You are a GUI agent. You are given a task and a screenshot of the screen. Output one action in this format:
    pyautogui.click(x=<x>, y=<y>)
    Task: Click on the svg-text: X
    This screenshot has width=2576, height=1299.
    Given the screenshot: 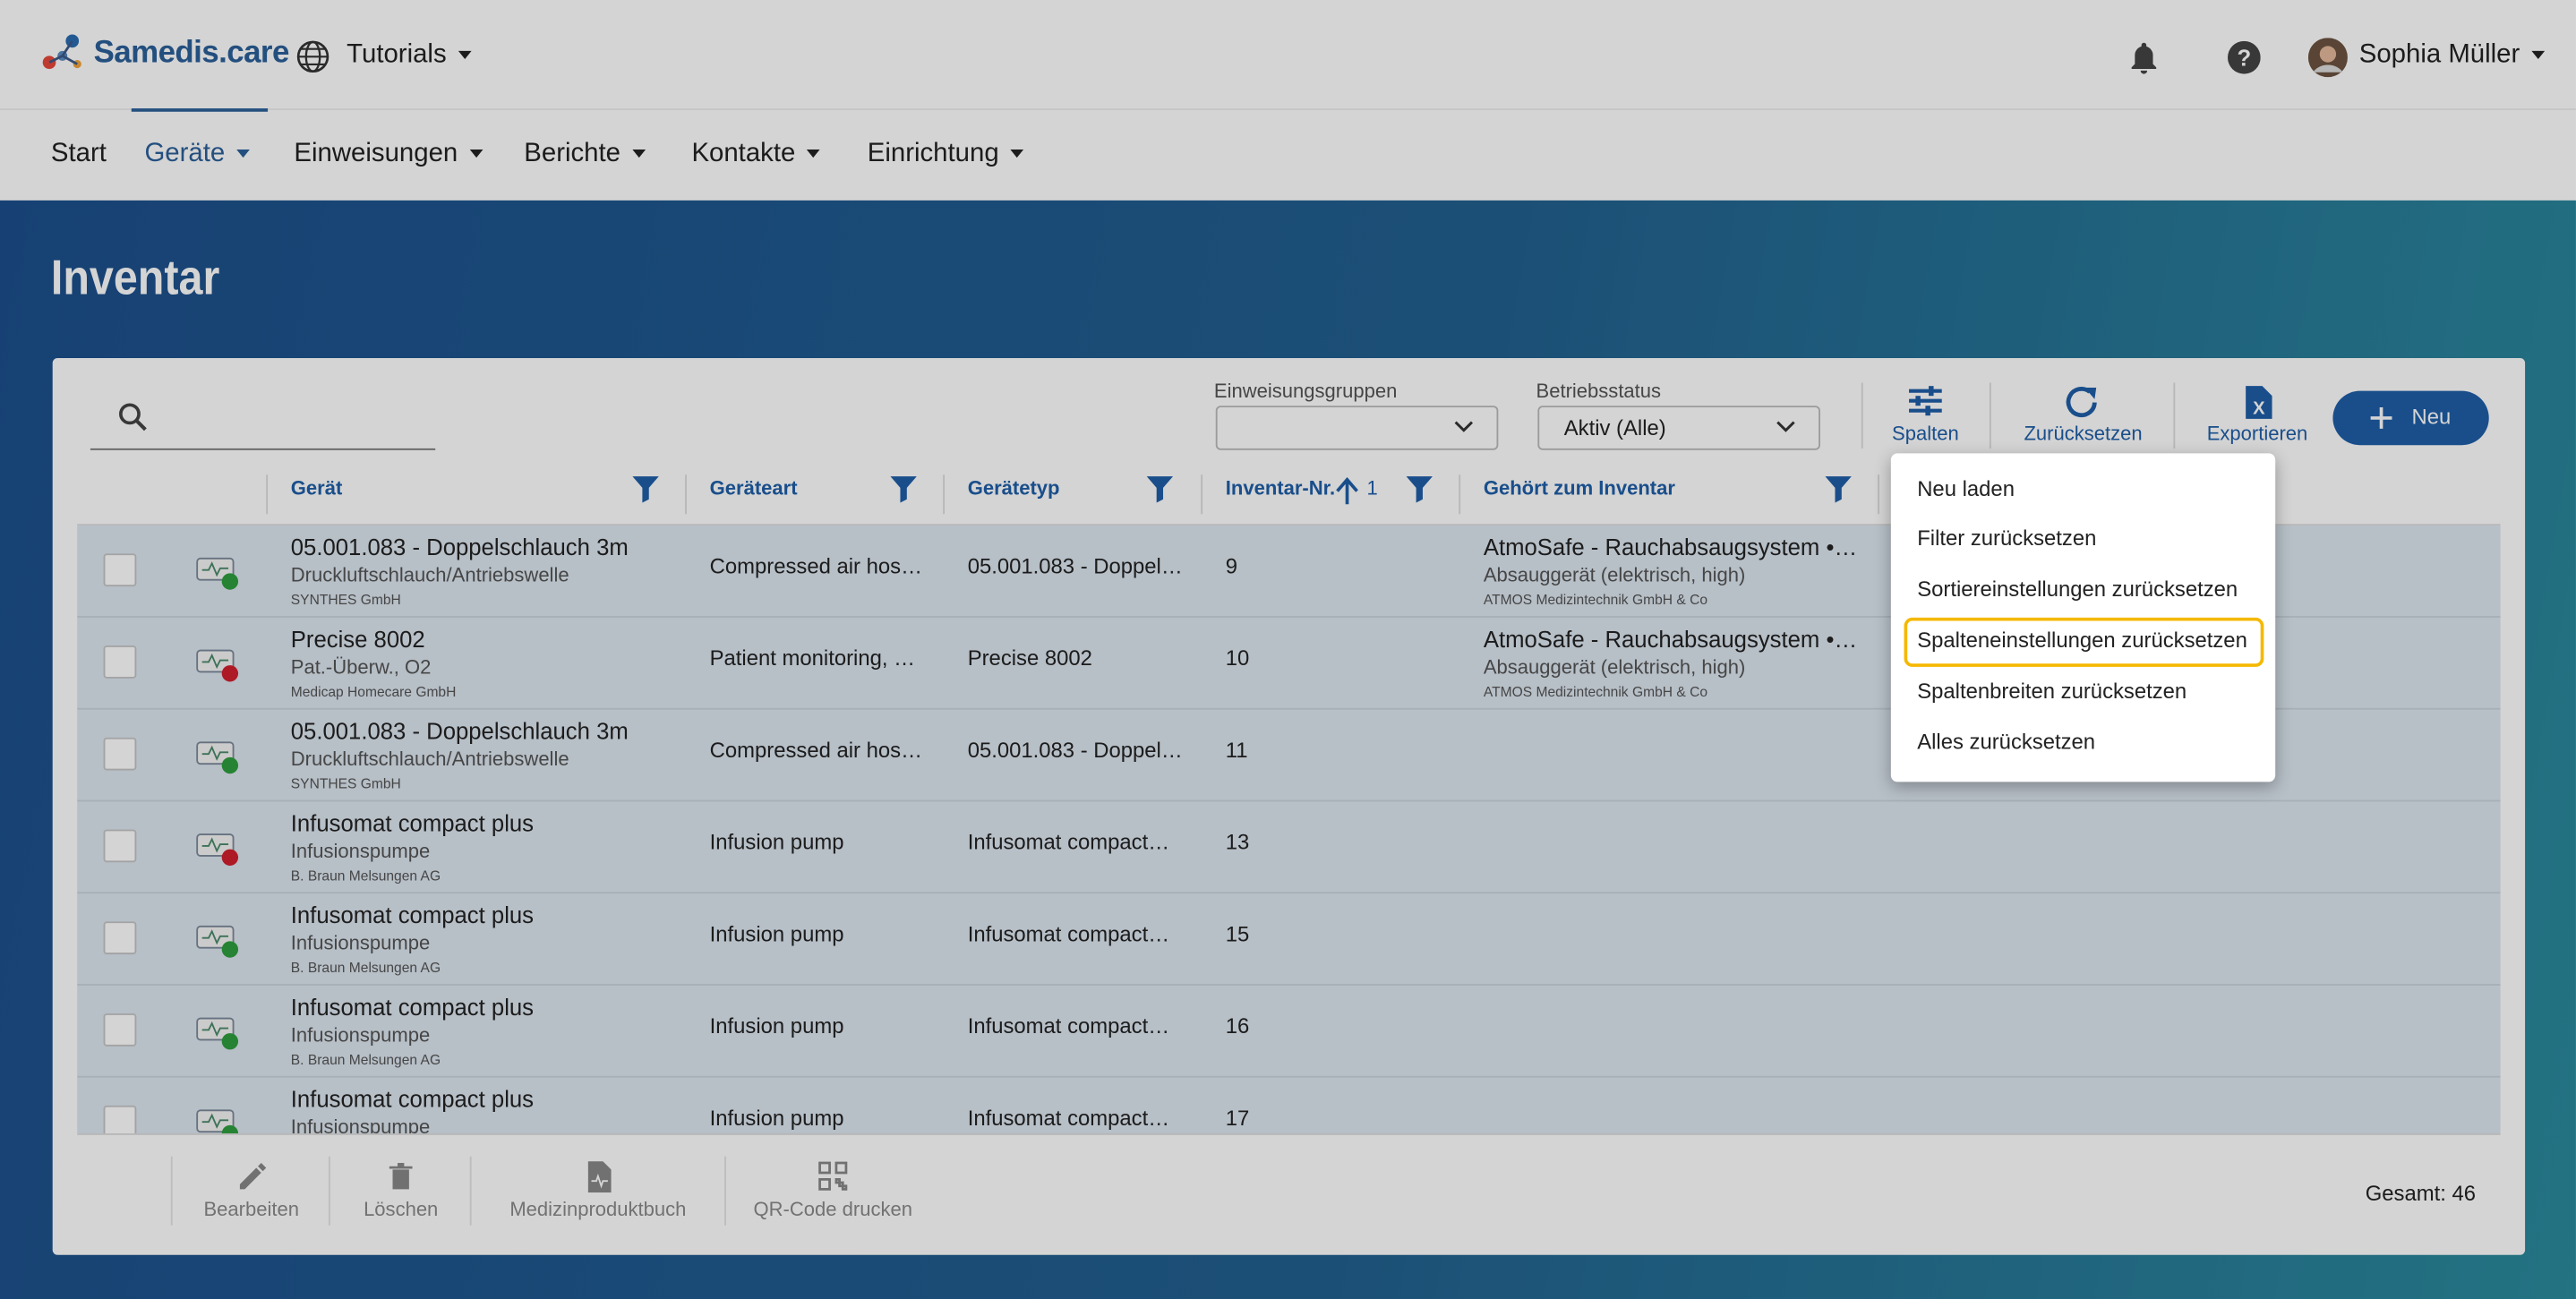 What is the action you would take?
    pyautogui.click(x=2259, y=408)
    